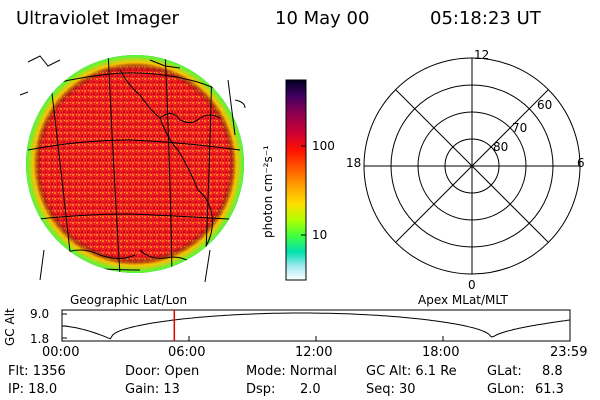 The width and height of the screenshot is (600, 400). I want to click on mlt-12-label: 12, so click(482, 55).